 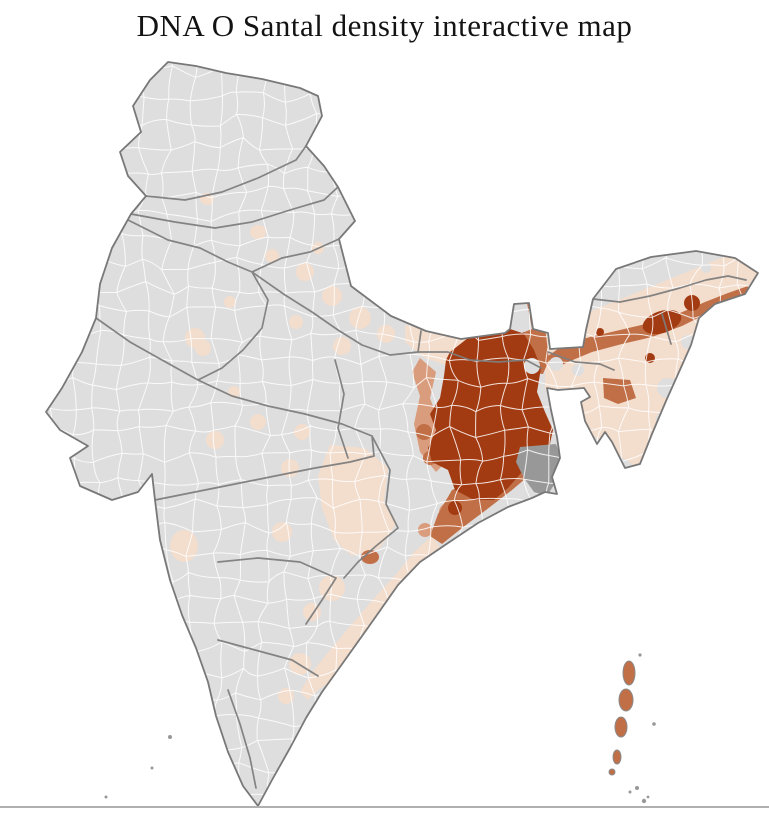 What do you see at coordinates (632, 728) in the screenshot?
I see `andaman-nicobar-islands` at bounding box center [632, 728].